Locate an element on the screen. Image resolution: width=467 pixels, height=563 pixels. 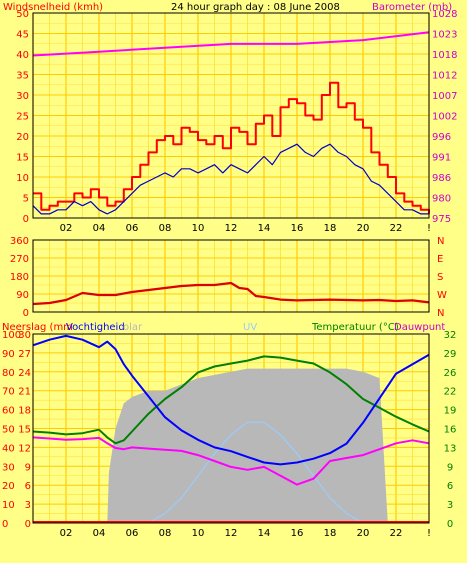
barometer-y-tick-label: 991 is located at coordinates (441, 158).